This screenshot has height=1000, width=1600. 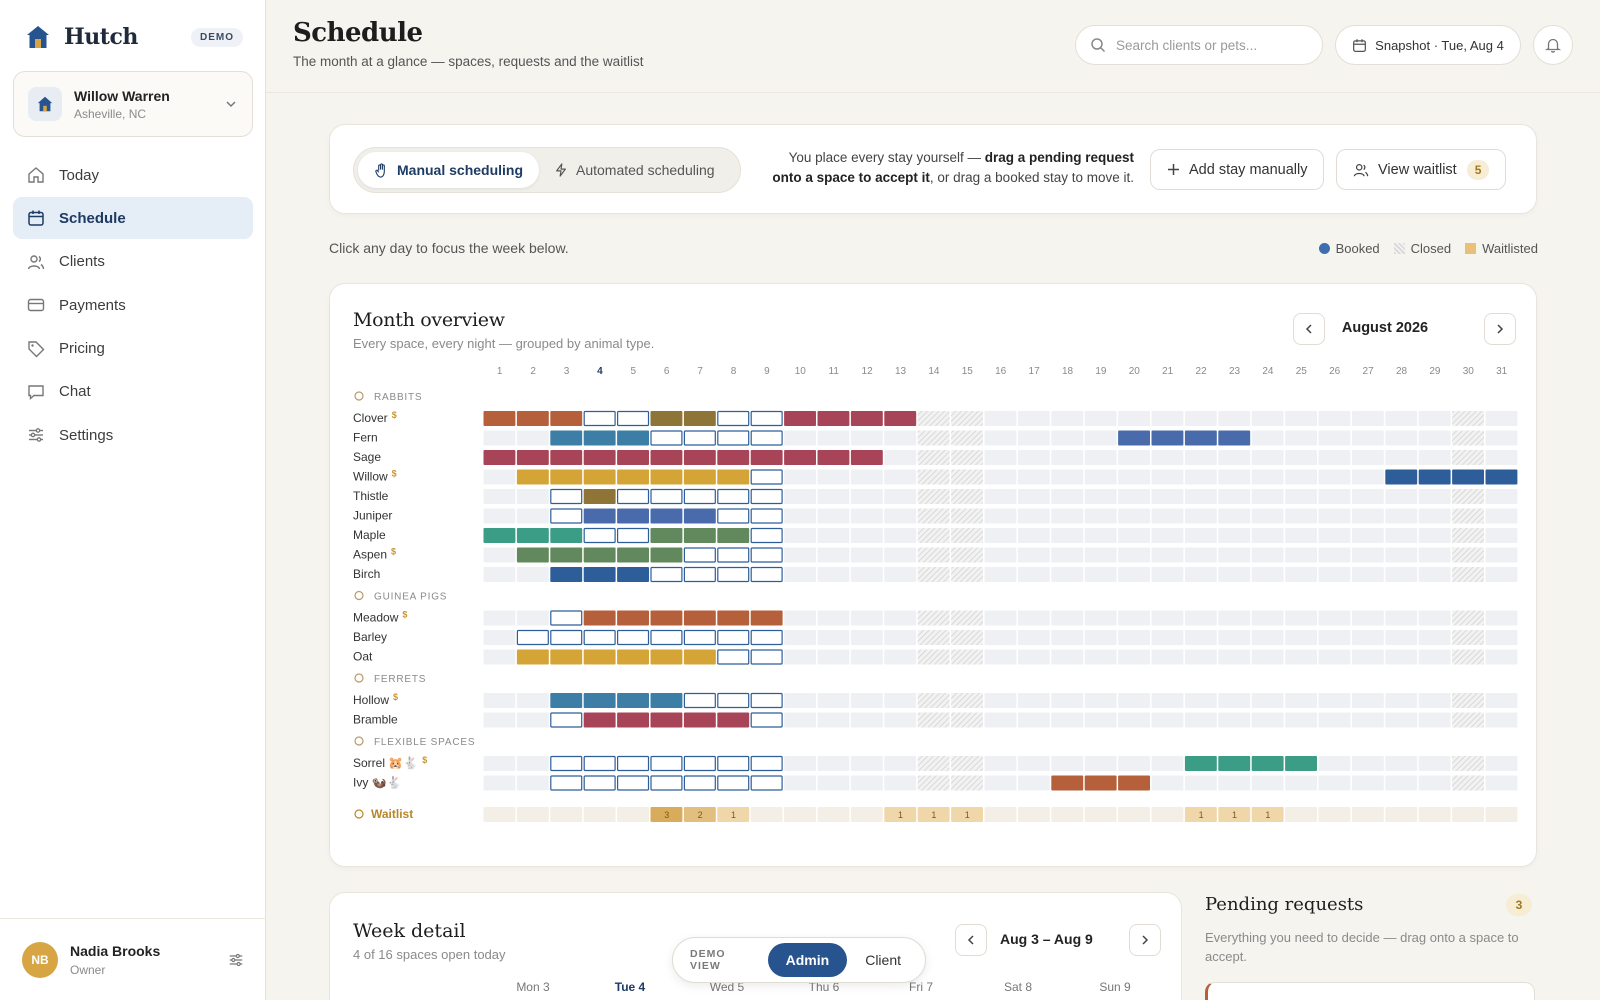 I want to click on sidebar-item-settings: Settings, so click(x=133, y=435).